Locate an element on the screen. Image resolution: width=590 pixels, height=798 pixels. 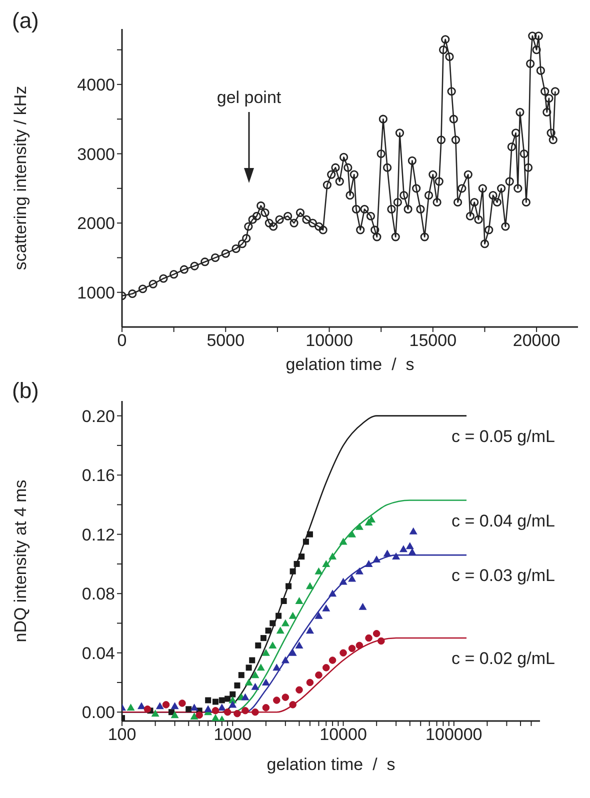
y-axis-title: scattering intensity / kHz is located at coordinates (20, 178).